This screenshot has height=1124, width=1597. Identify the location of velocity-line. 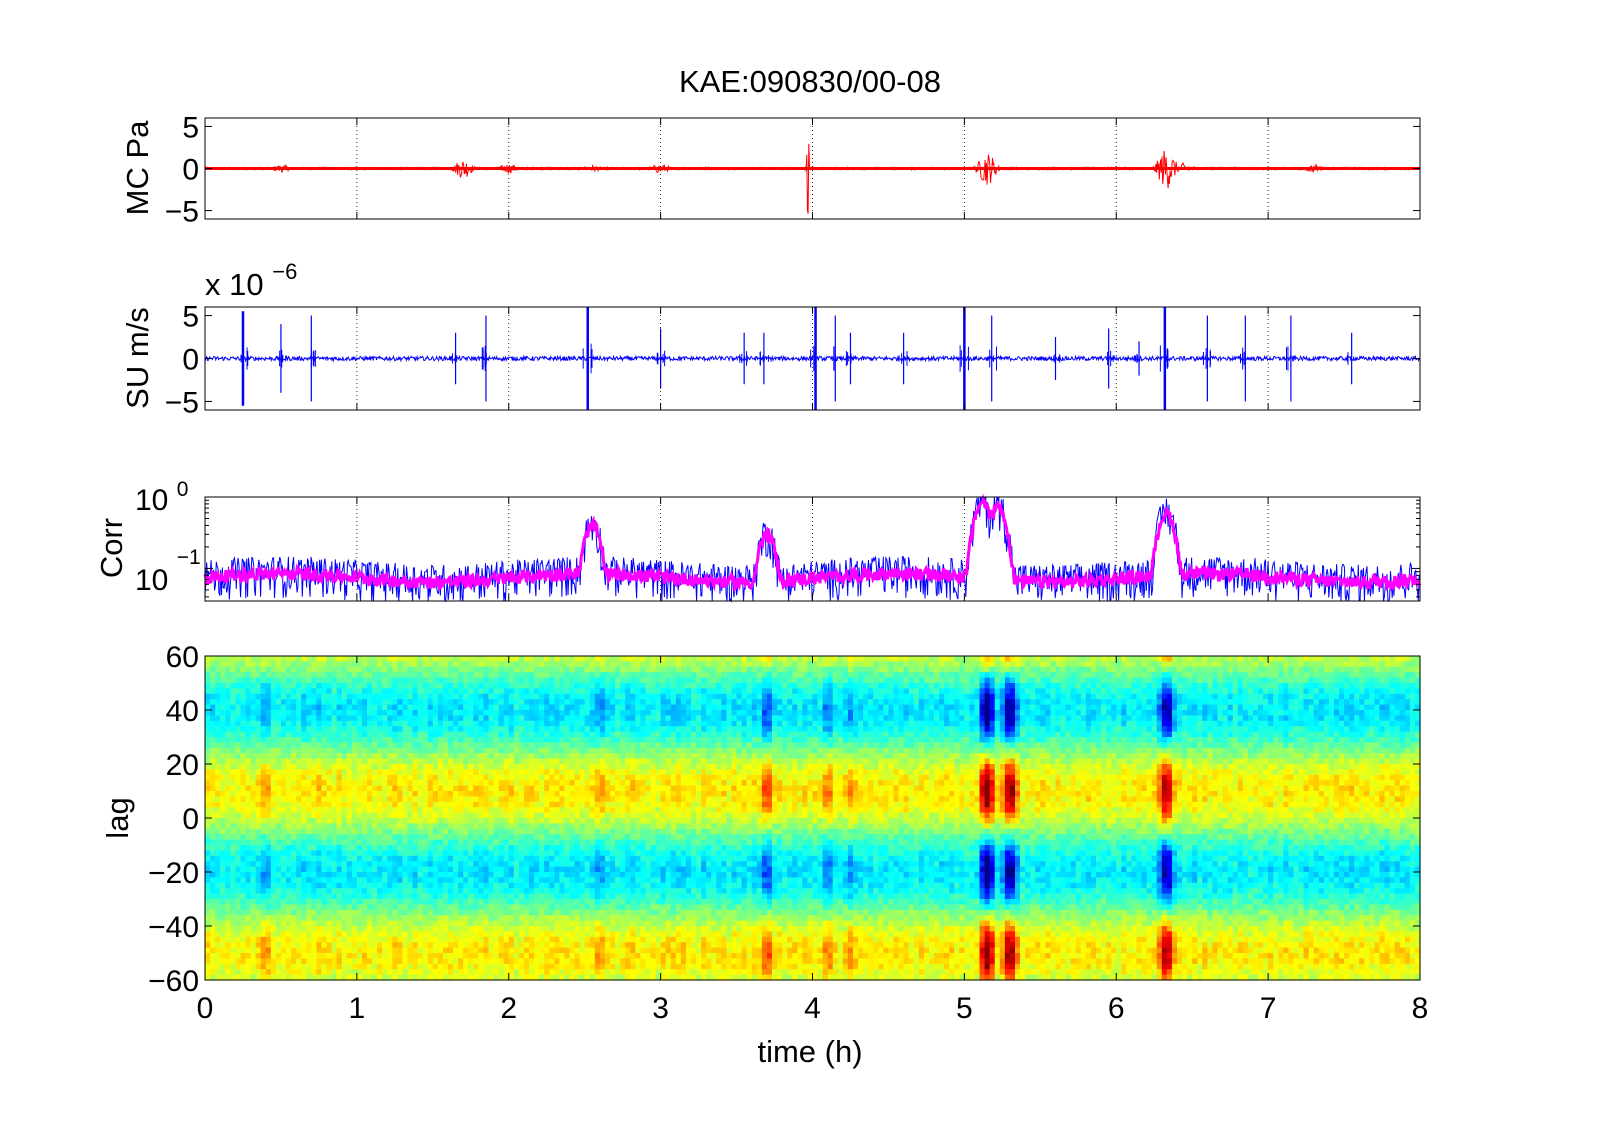
(812, 358).